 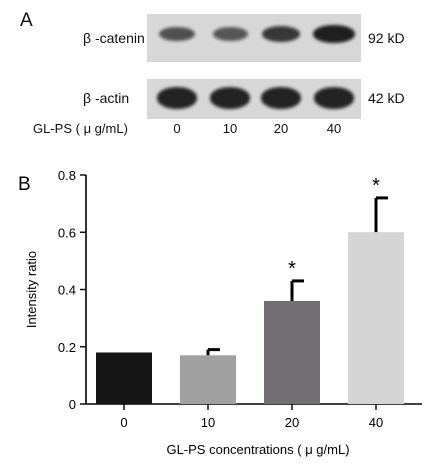 I want to click on blot-row-label: β -actin, so click(x=106, y=98).